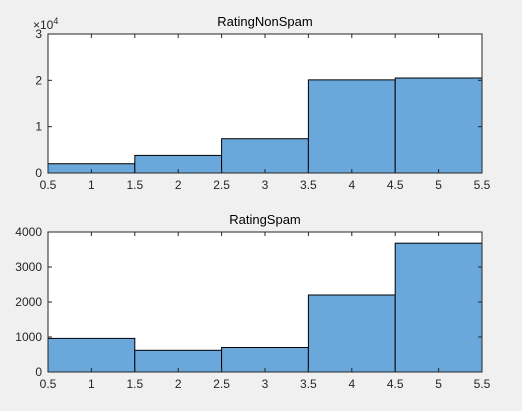  I want to click on y-tick-label: 3000, so click(28, 267).